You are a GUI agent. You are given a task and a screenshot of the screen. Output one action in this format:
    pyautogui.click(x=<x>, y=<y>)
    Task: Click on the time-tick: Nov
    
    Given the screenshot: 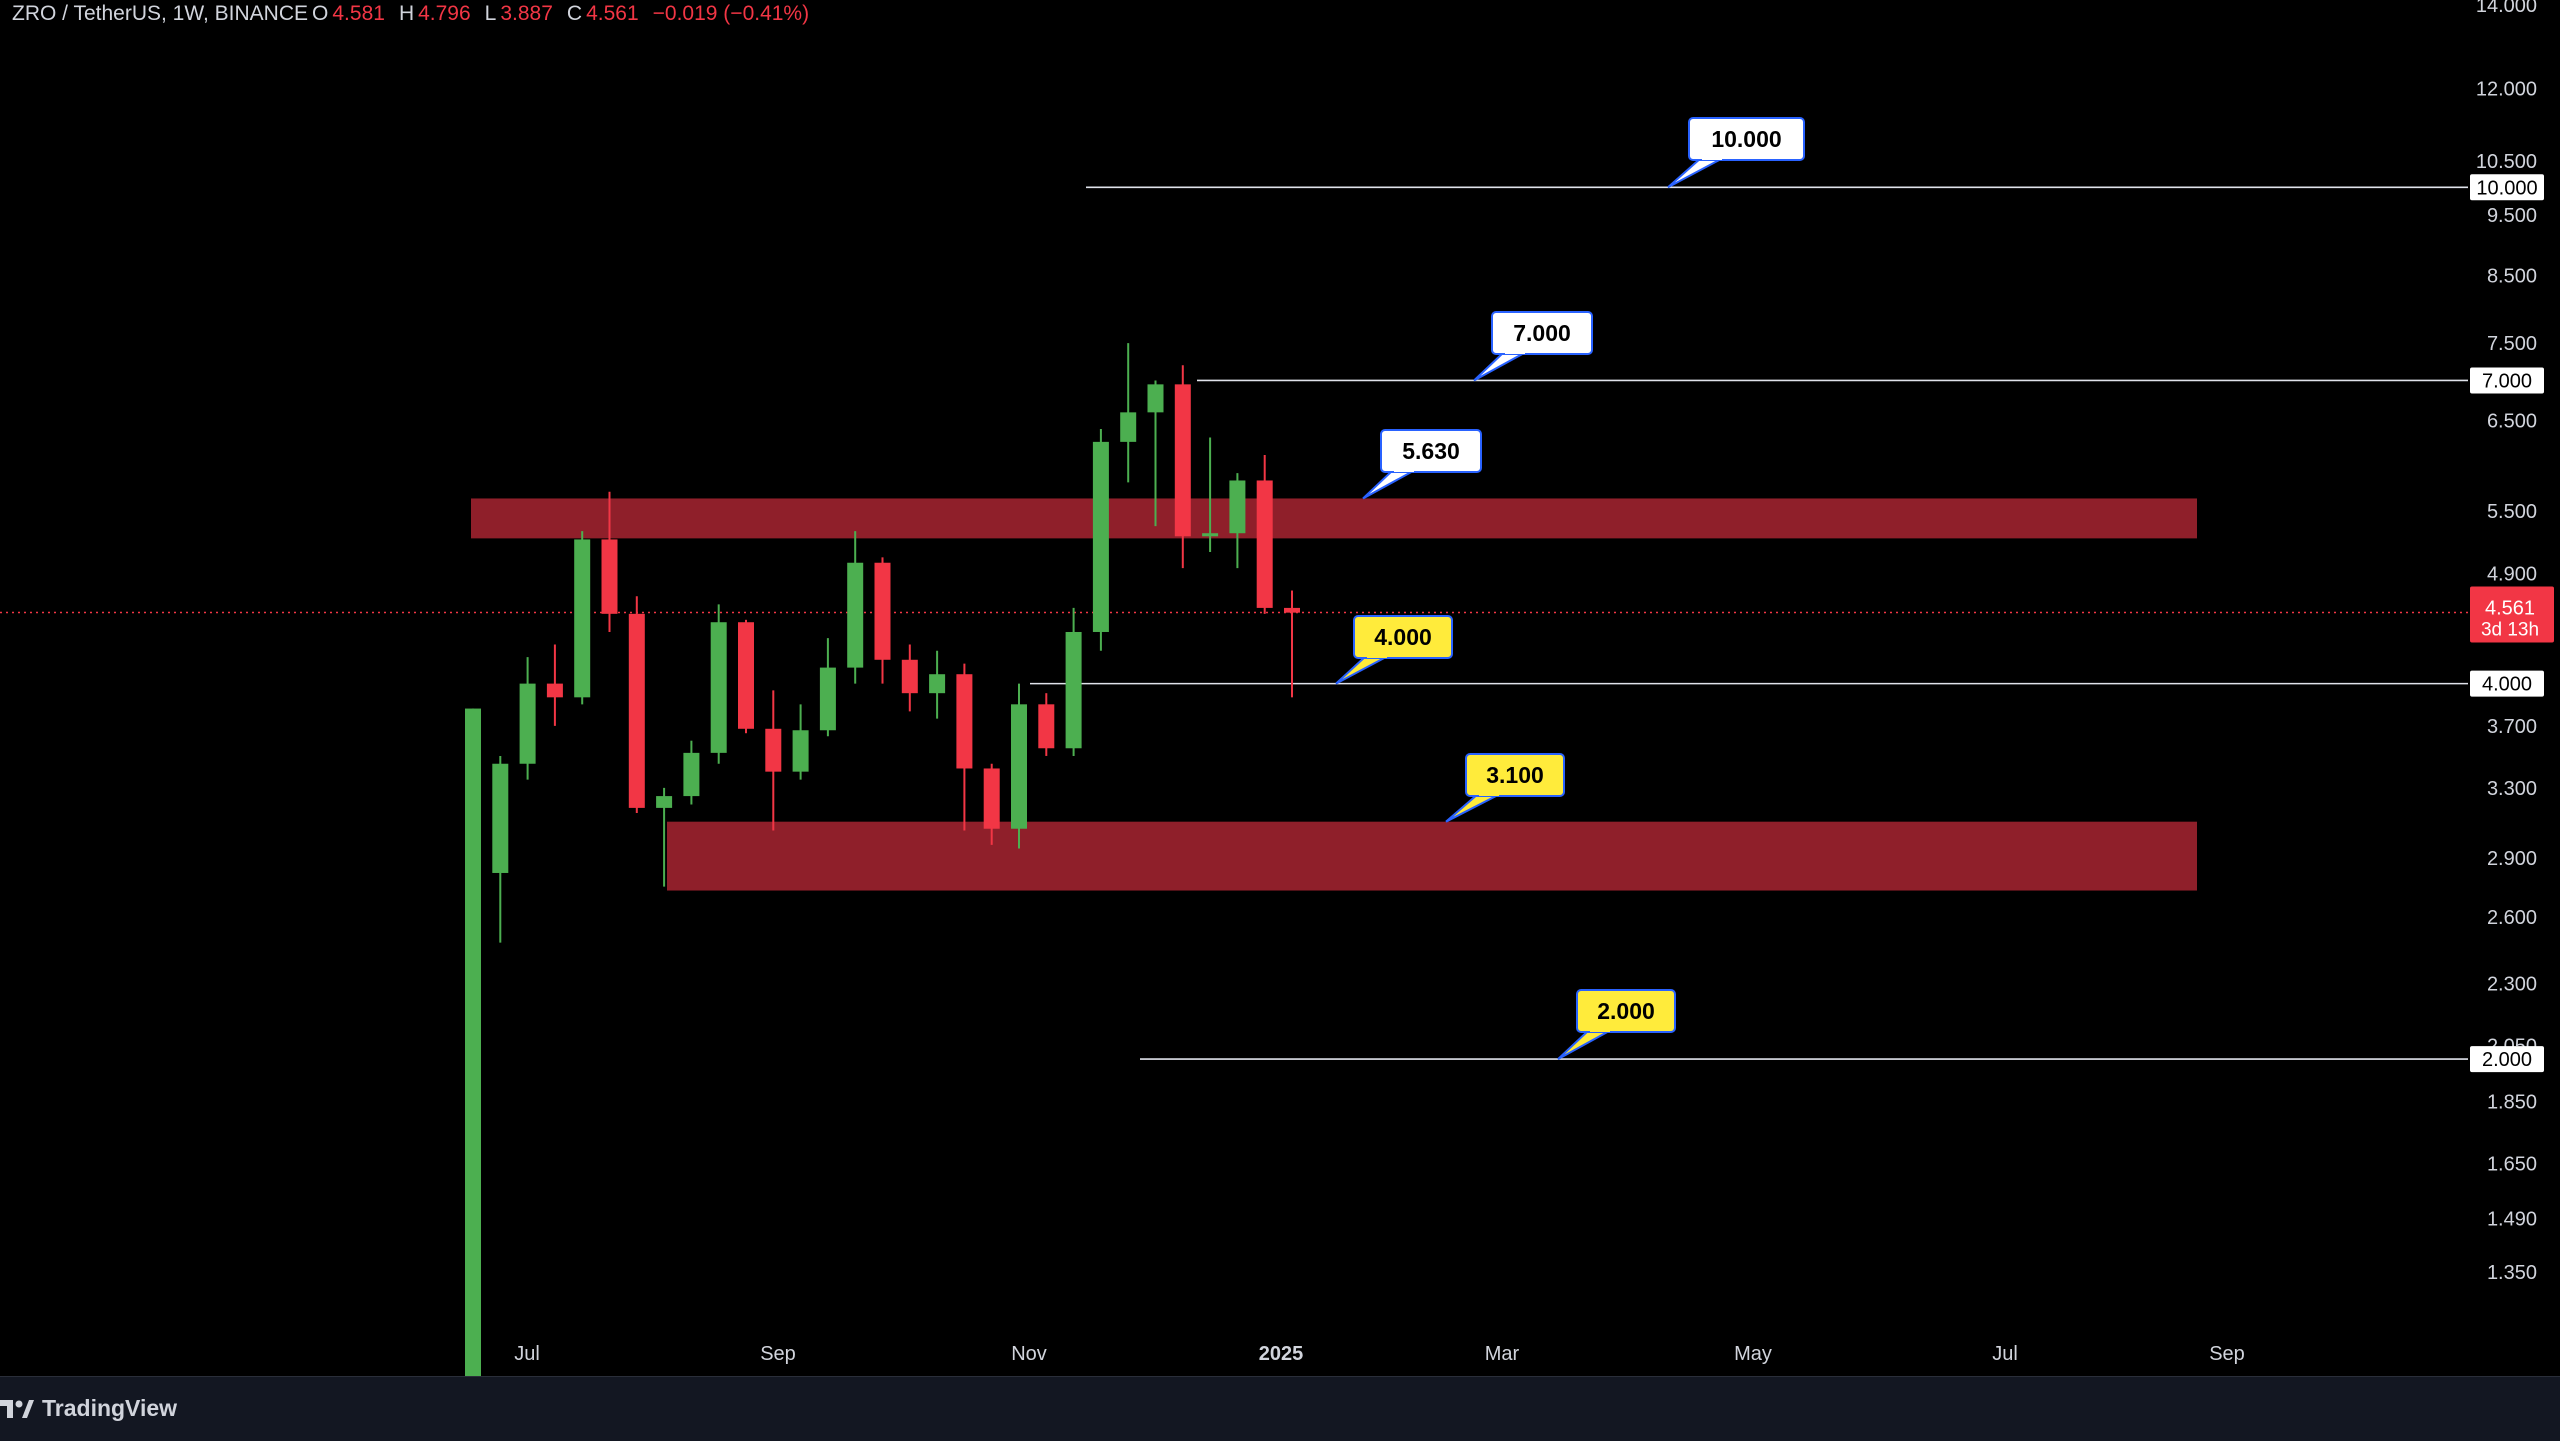 What is the action you would take?
    pyautogui.click(x=1029, y=1354)
    